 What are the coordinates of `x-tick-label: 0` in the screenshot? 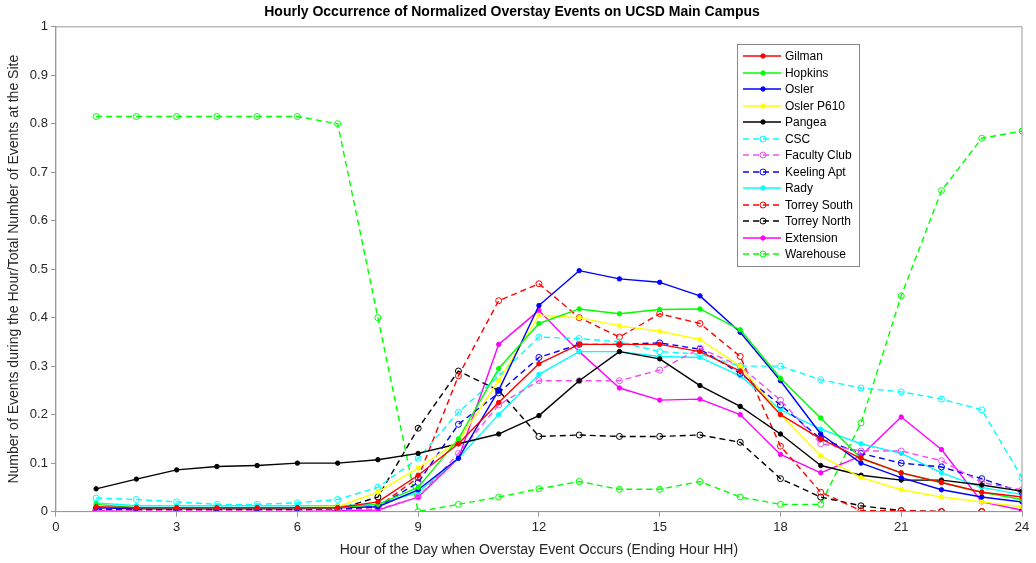 It's located at (56, 526).